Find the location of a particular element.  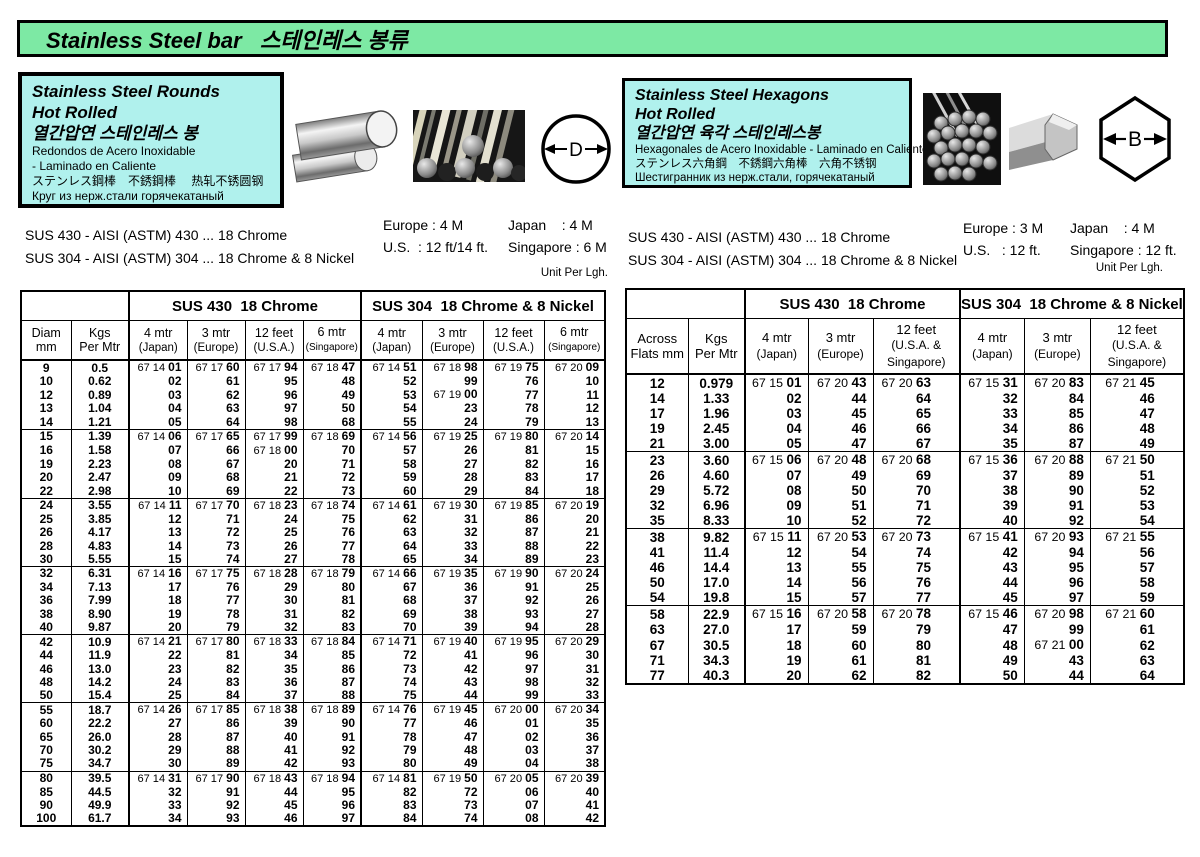

column-header: Kgs Per Mtr is located at coordinates (716, 346).